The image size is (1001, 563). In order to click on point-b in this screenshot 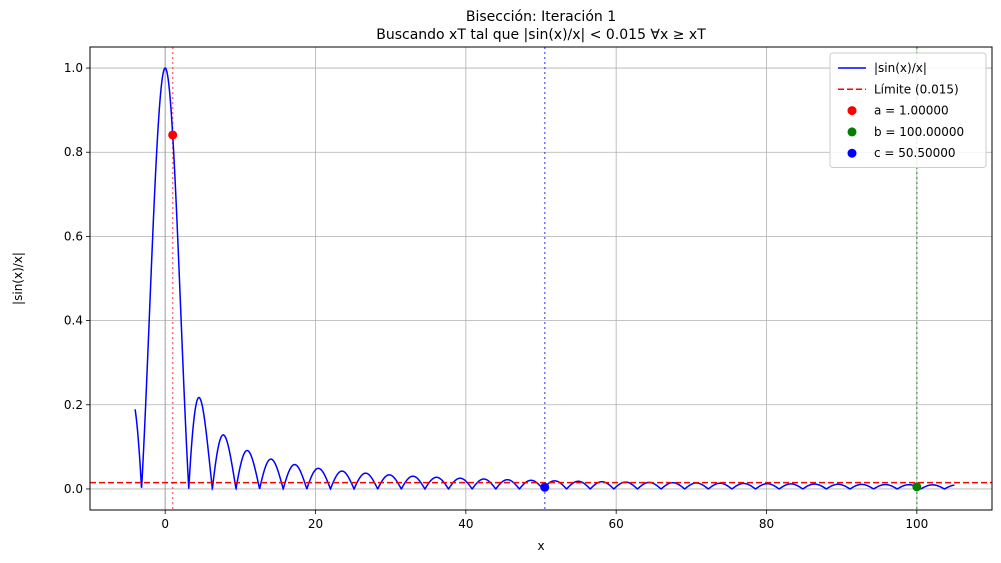, I will do `click(917, 487)`.